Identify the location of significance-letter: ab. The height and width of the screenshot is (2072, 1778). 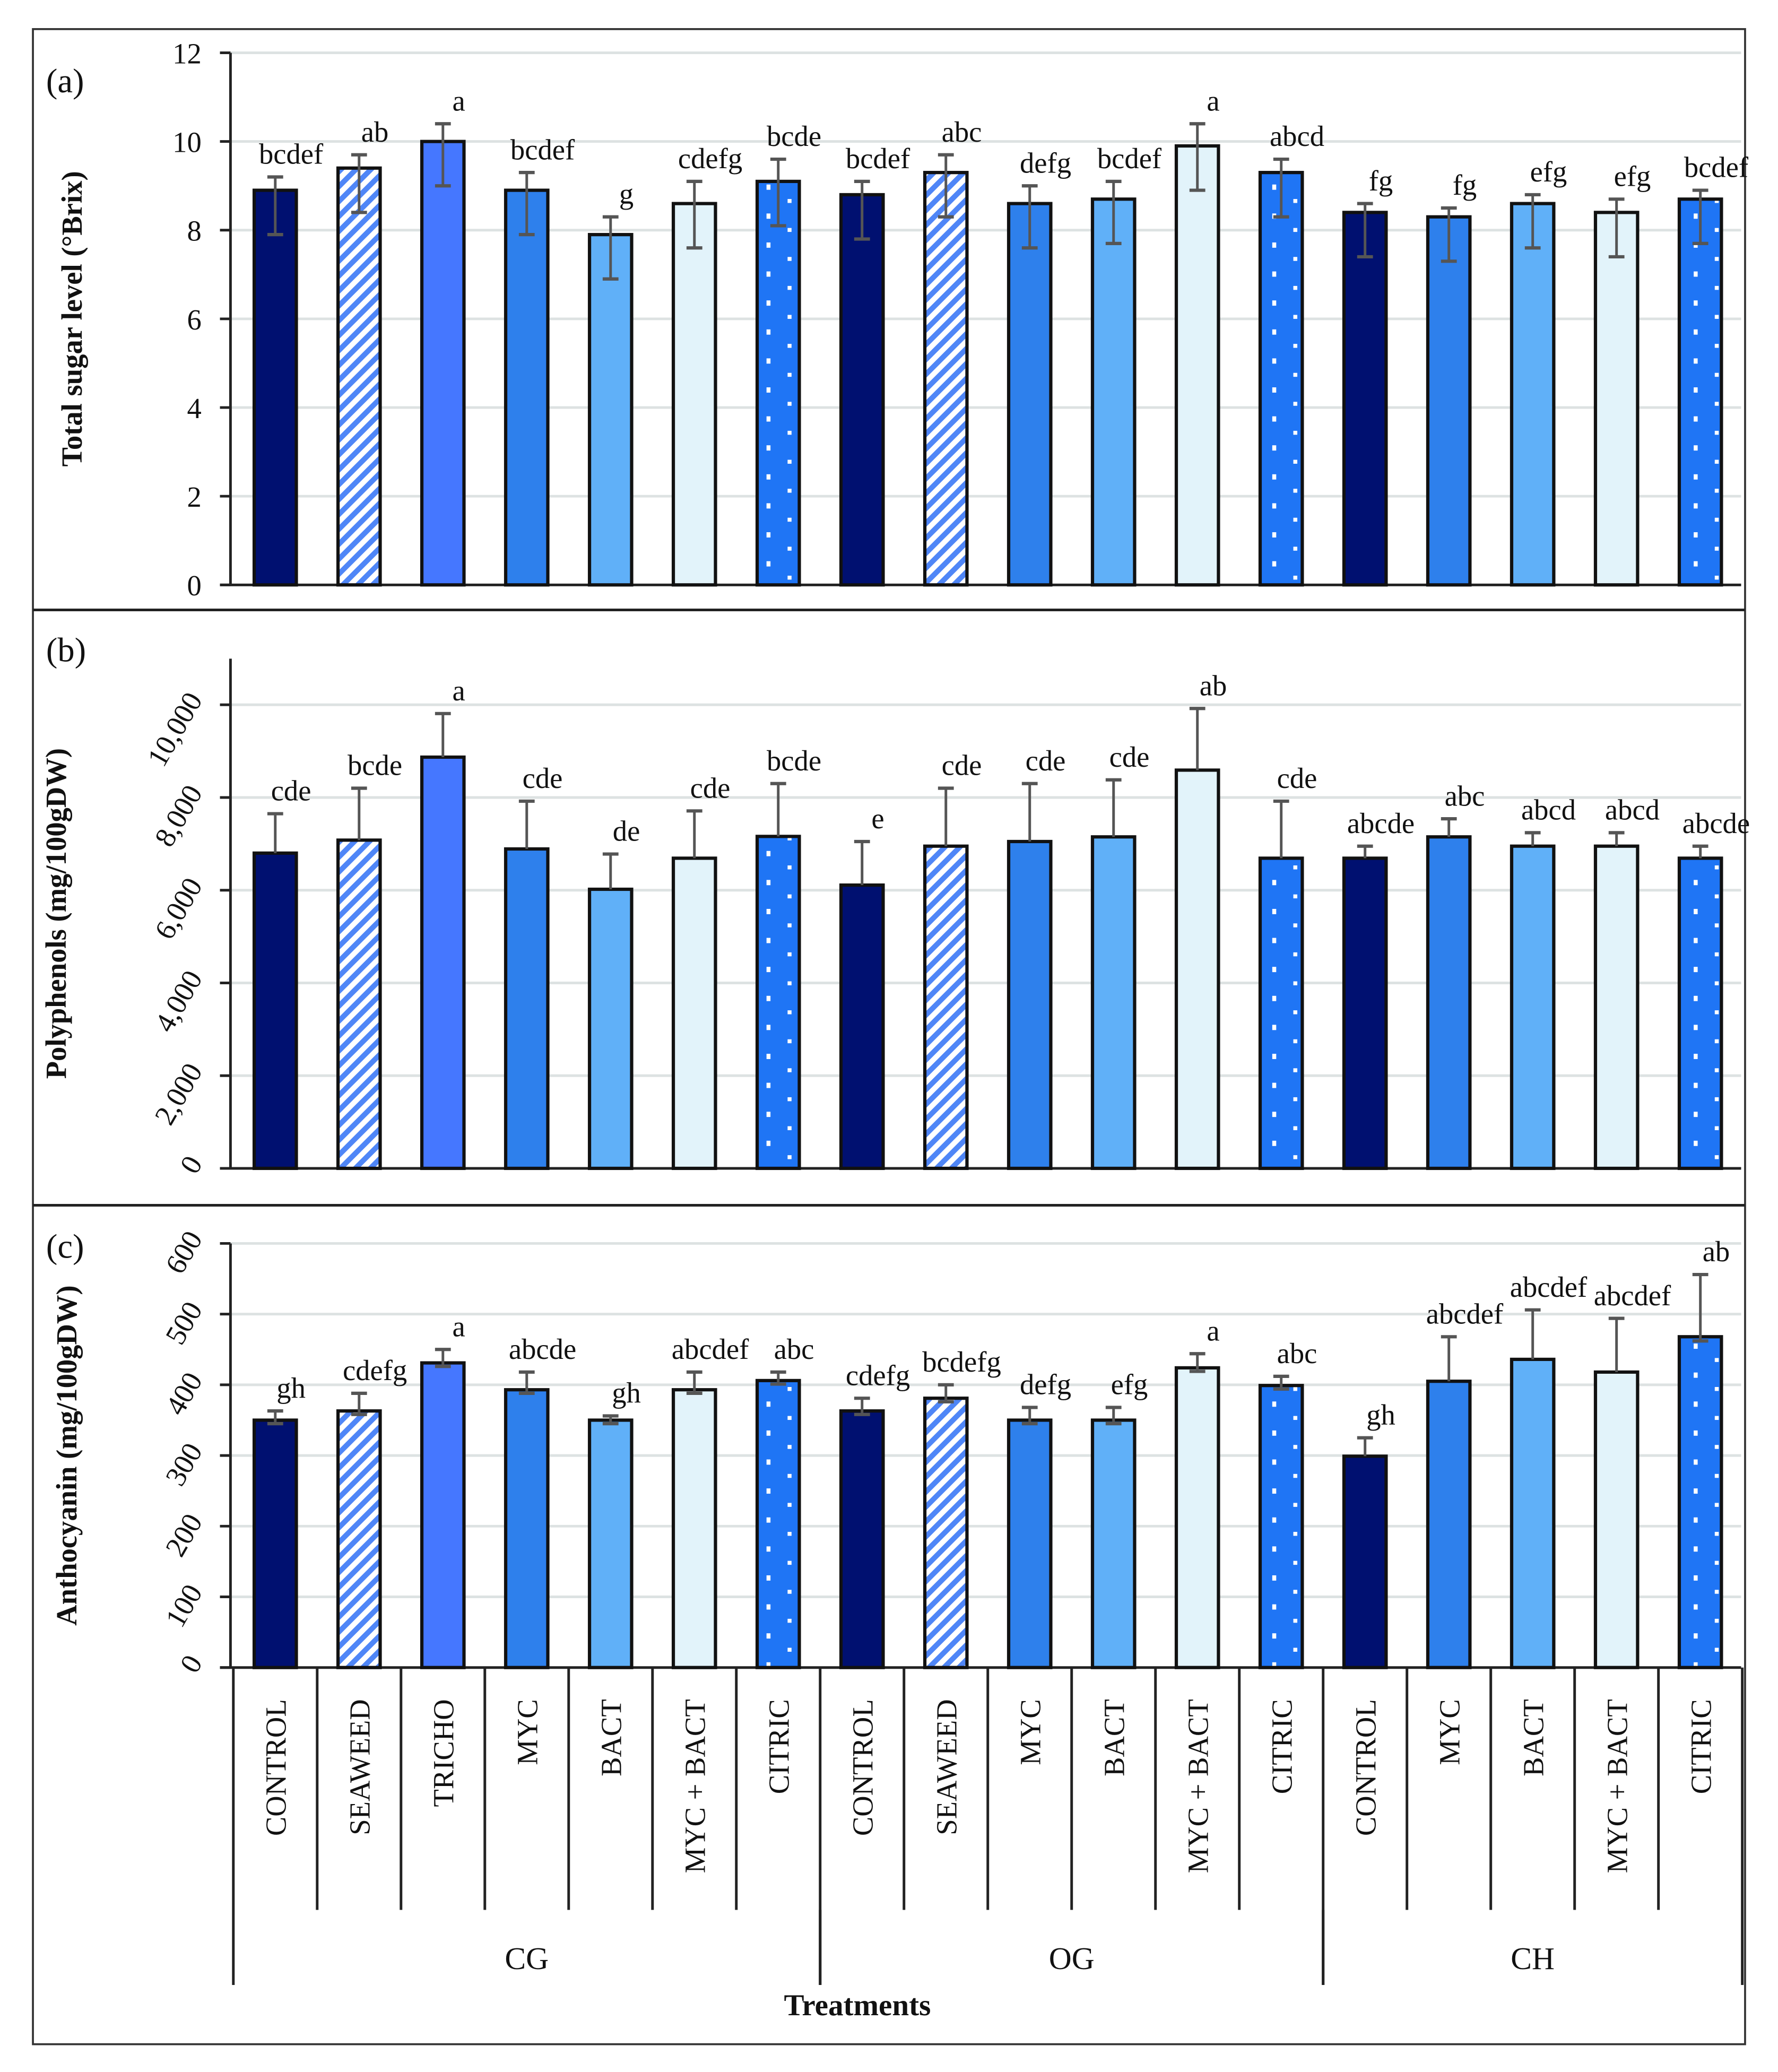
(1716, 1252).